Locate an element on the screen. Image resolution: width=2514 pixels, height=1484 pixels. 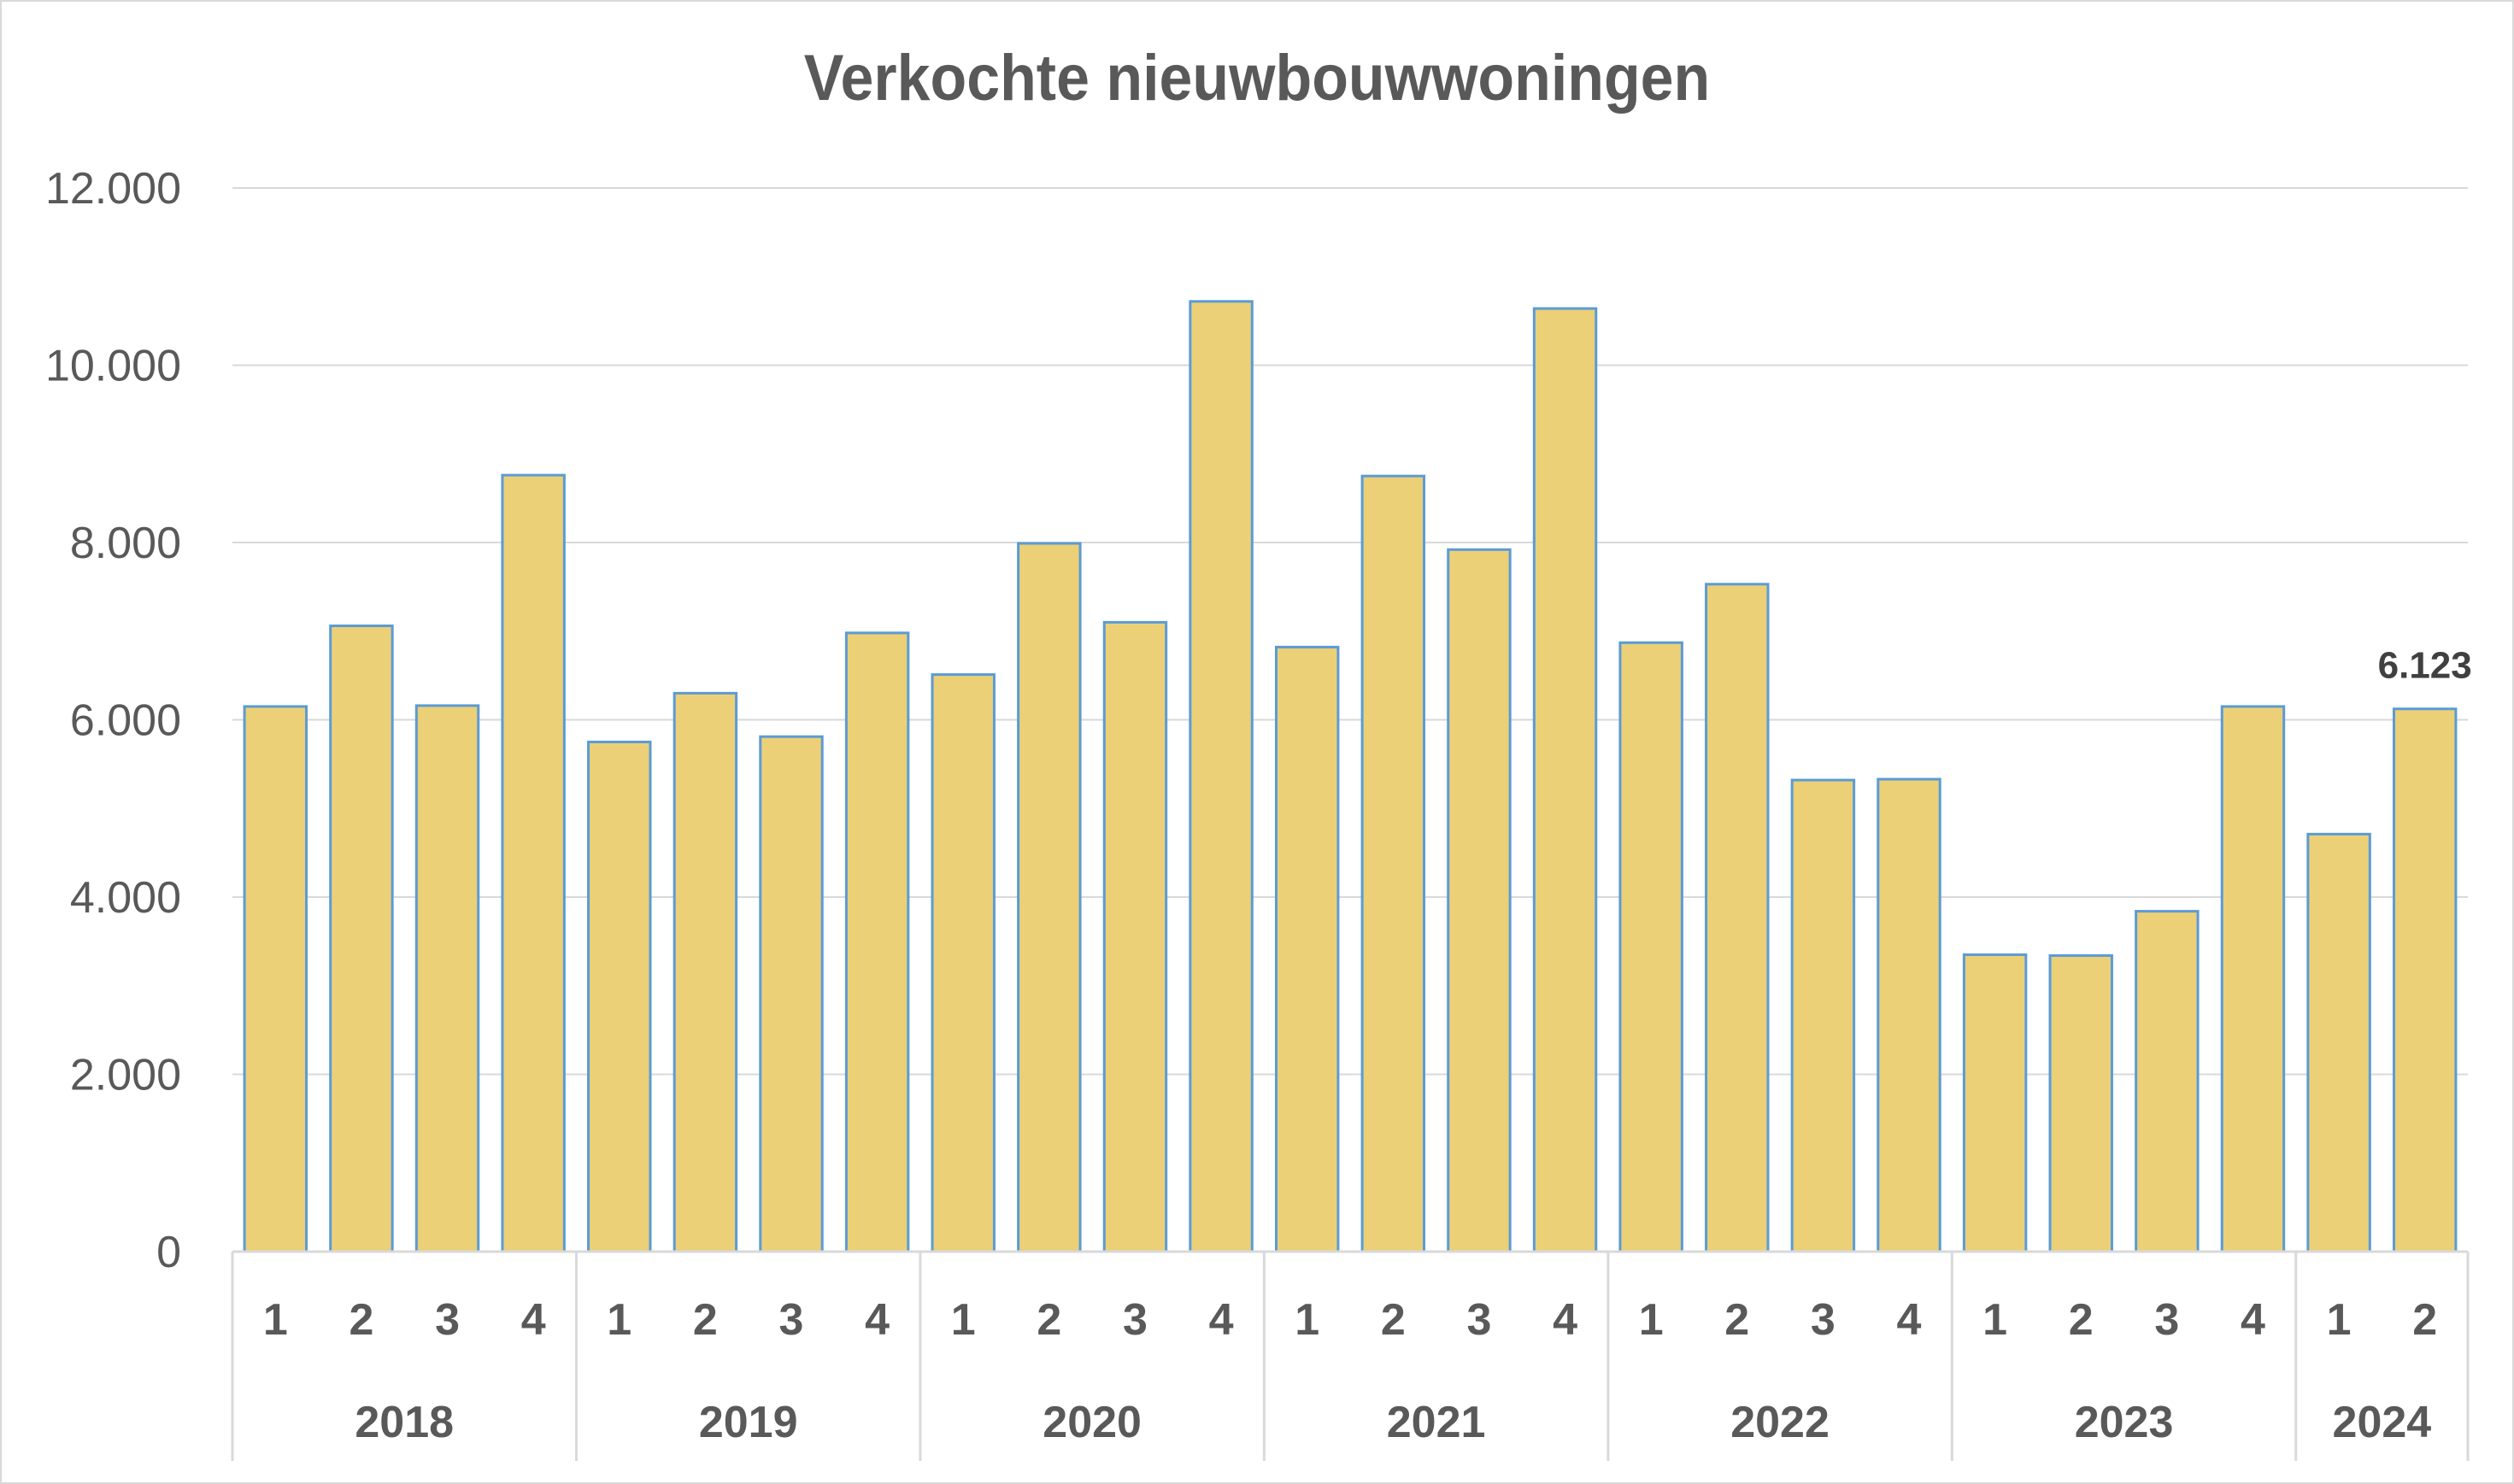
chart-title: Verkochte nieuwbouwwoningen is located at coordinates (1257, 78).